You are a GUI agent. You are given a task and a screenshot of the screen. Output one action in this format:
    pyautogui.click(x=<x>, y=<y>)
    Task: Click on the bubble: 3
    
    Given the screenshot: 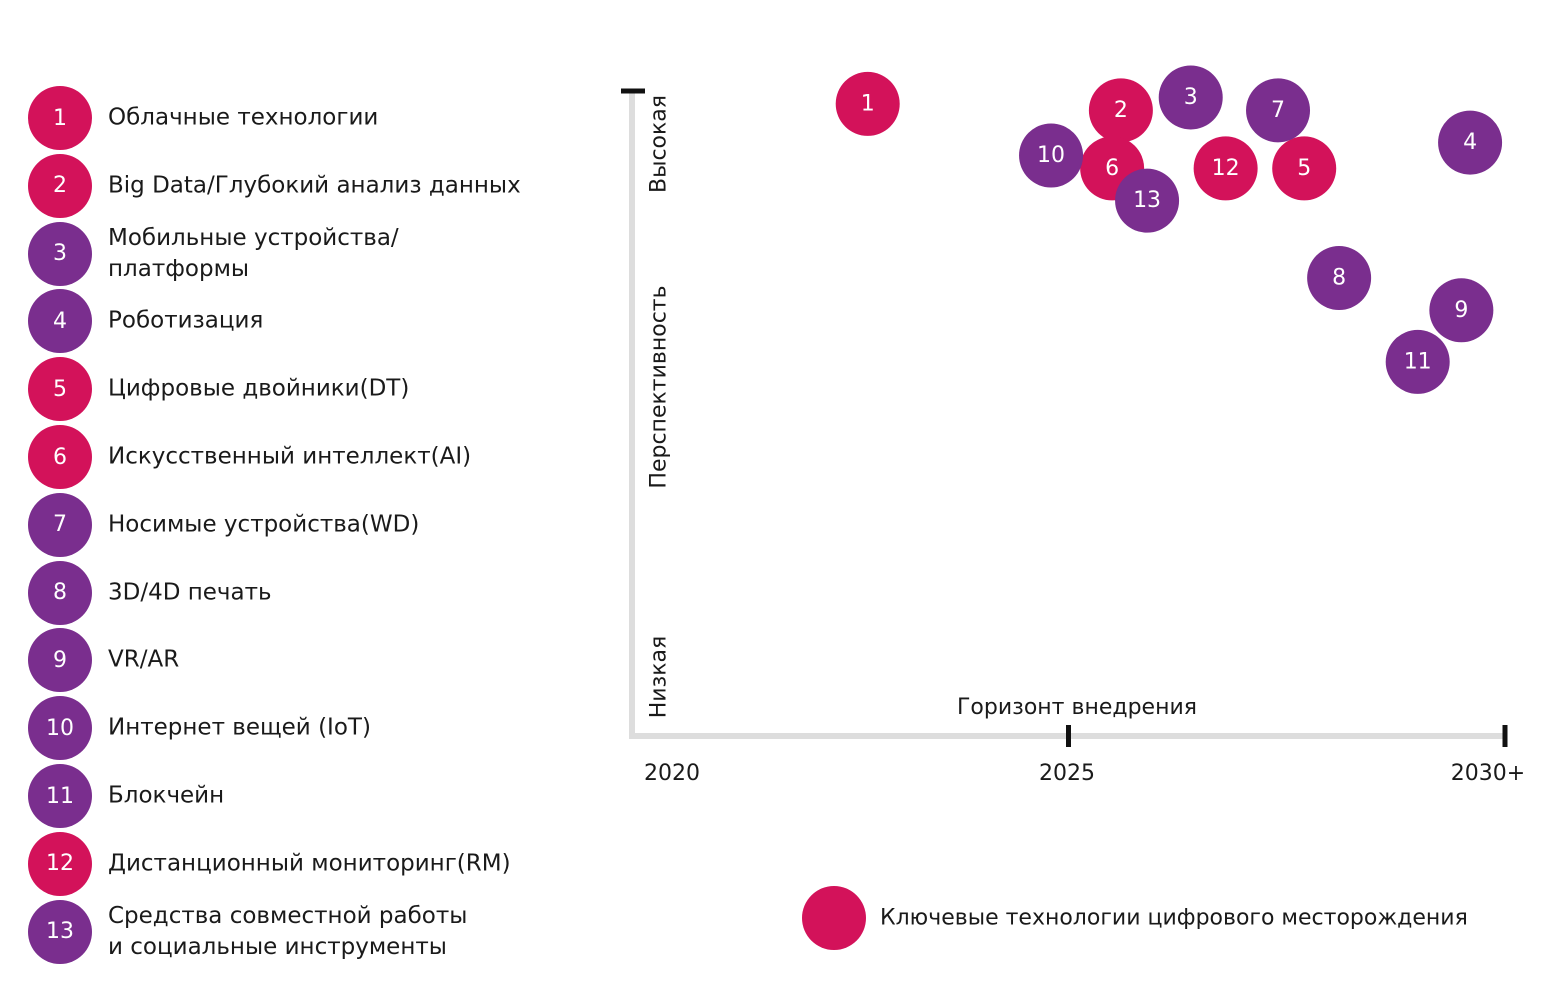 What is the action you would take?
    pyautogui.click(x=1190, y=97)
    